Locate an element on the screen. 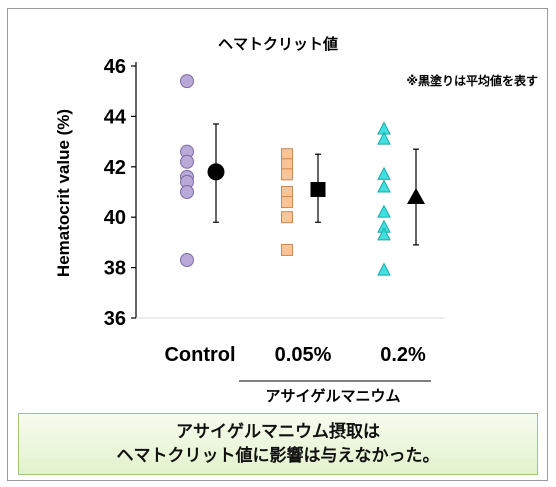 This screenshot has width=556, height=487. conclusion-line-1: アサイゲルマニウム摂取は is located at coordinates (278, 432).